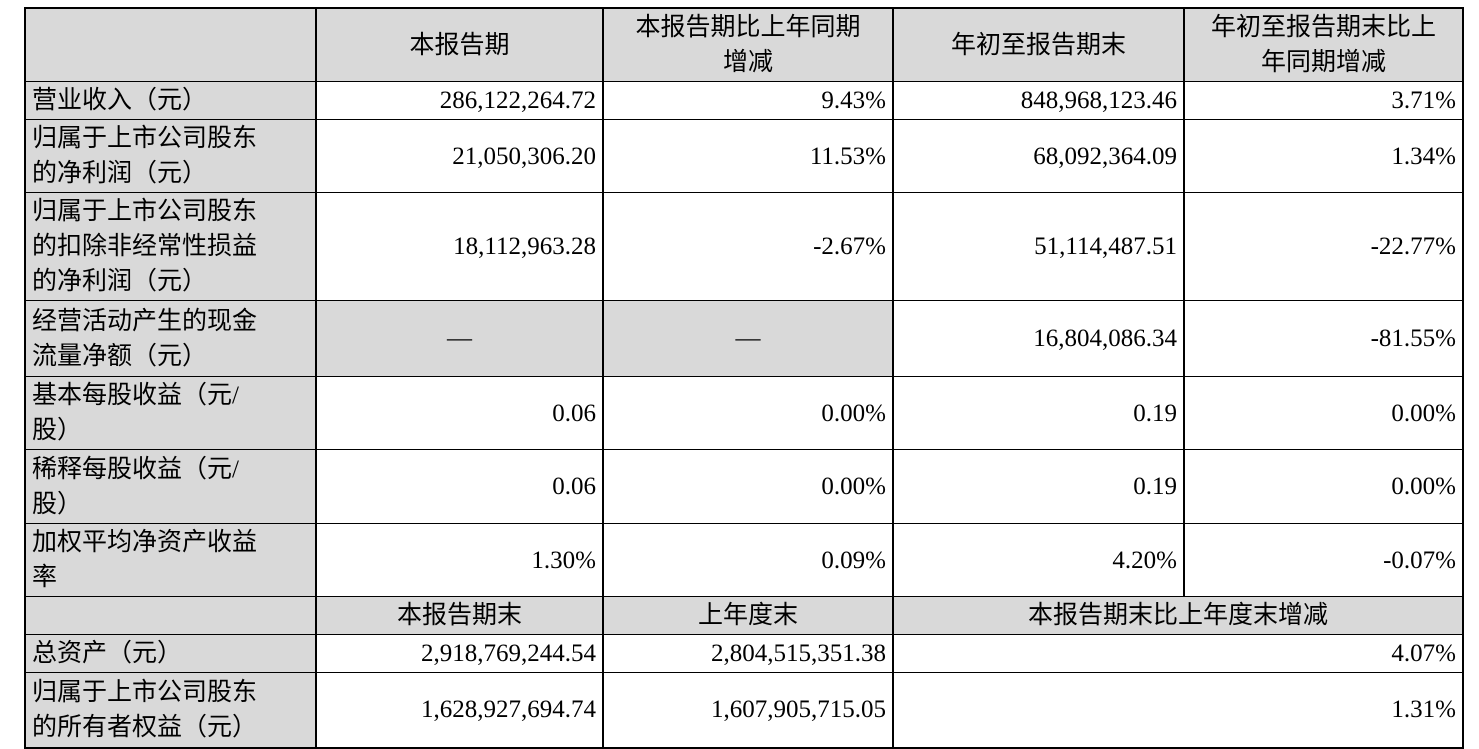  What do you see at coordinates (748, 100) in the screenshot?
I see `value-cell: 9.43%` at bounding box center [748, 100].